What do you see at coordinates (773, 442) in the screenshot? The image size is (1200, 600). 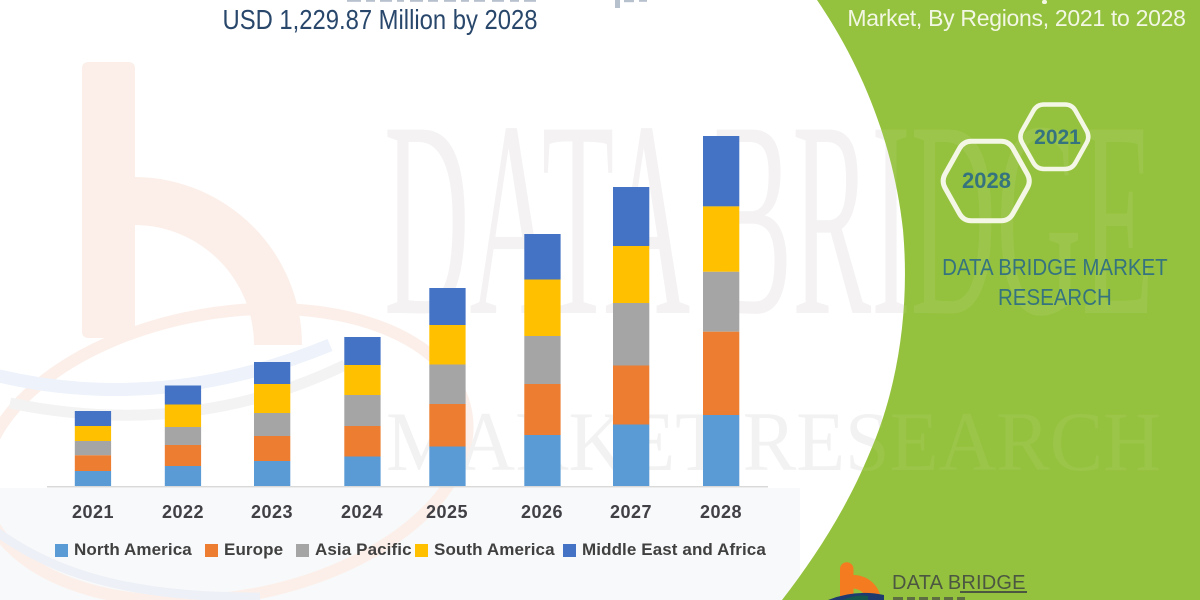 I see `svg-text: MARKET RESEARCH` at bounding box center [773, 442].